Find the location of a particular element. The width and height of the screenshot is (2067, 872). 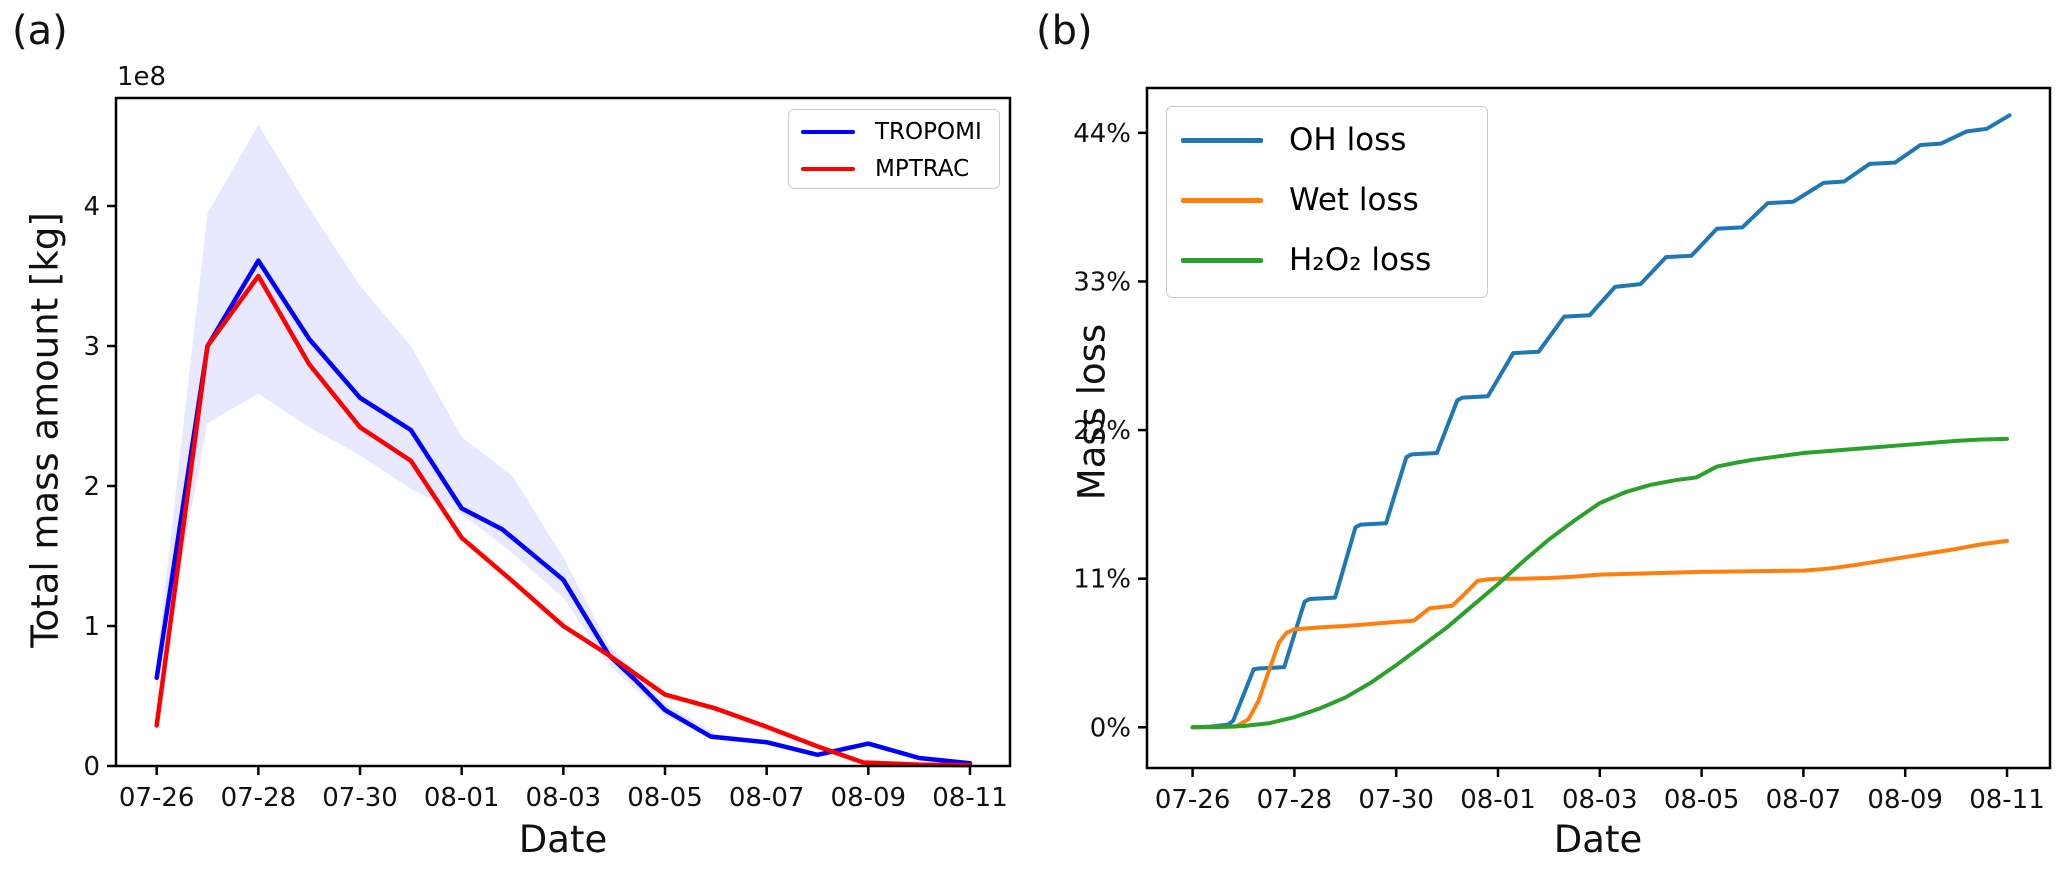

series-line-h-o-loss is located at coordinates (1599, 583).